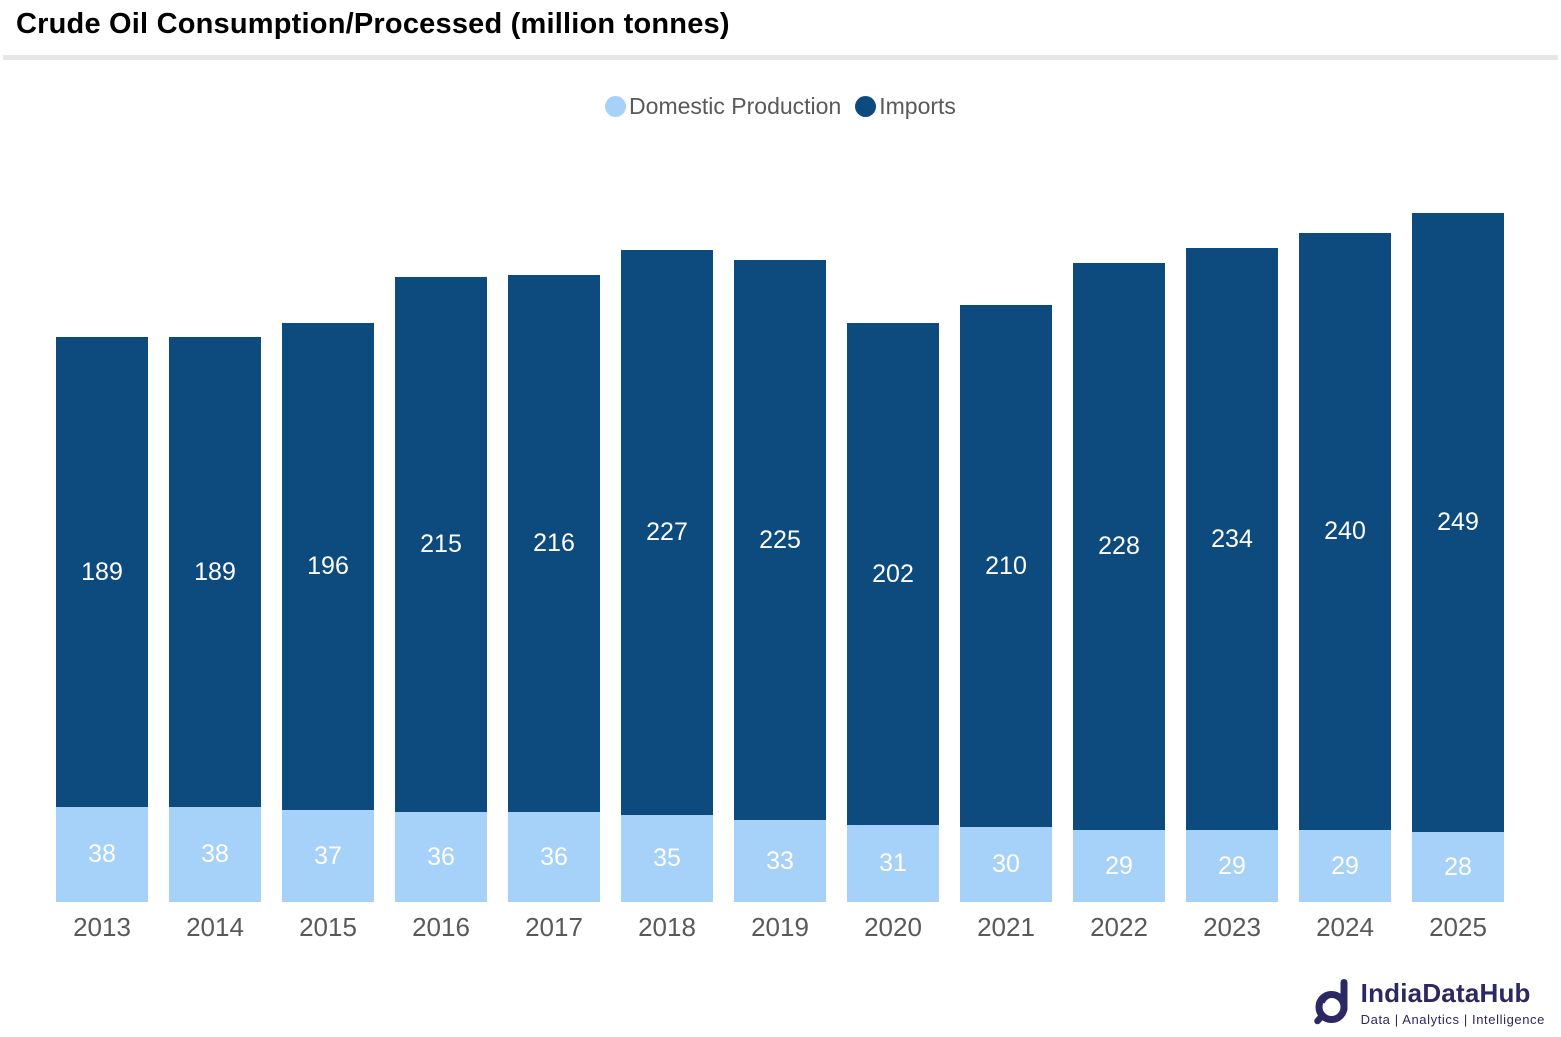 This screenshot has width=1561, height=1037. I want to click on bar-column-2025: 249 28, so click(1458, 557).